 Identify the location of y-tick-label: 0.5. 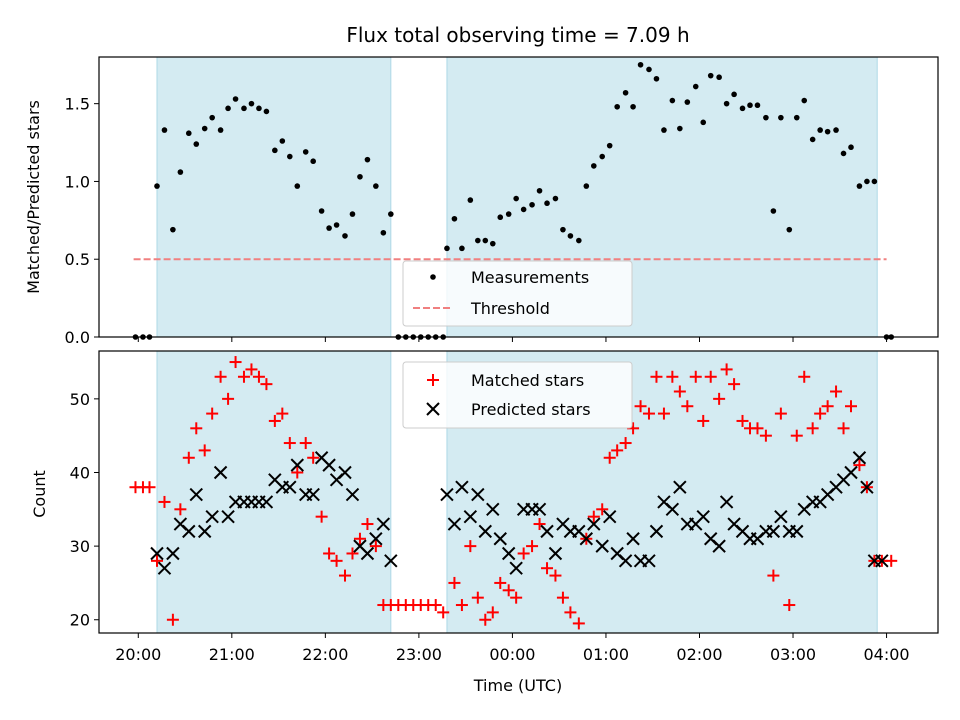
(77, 259).